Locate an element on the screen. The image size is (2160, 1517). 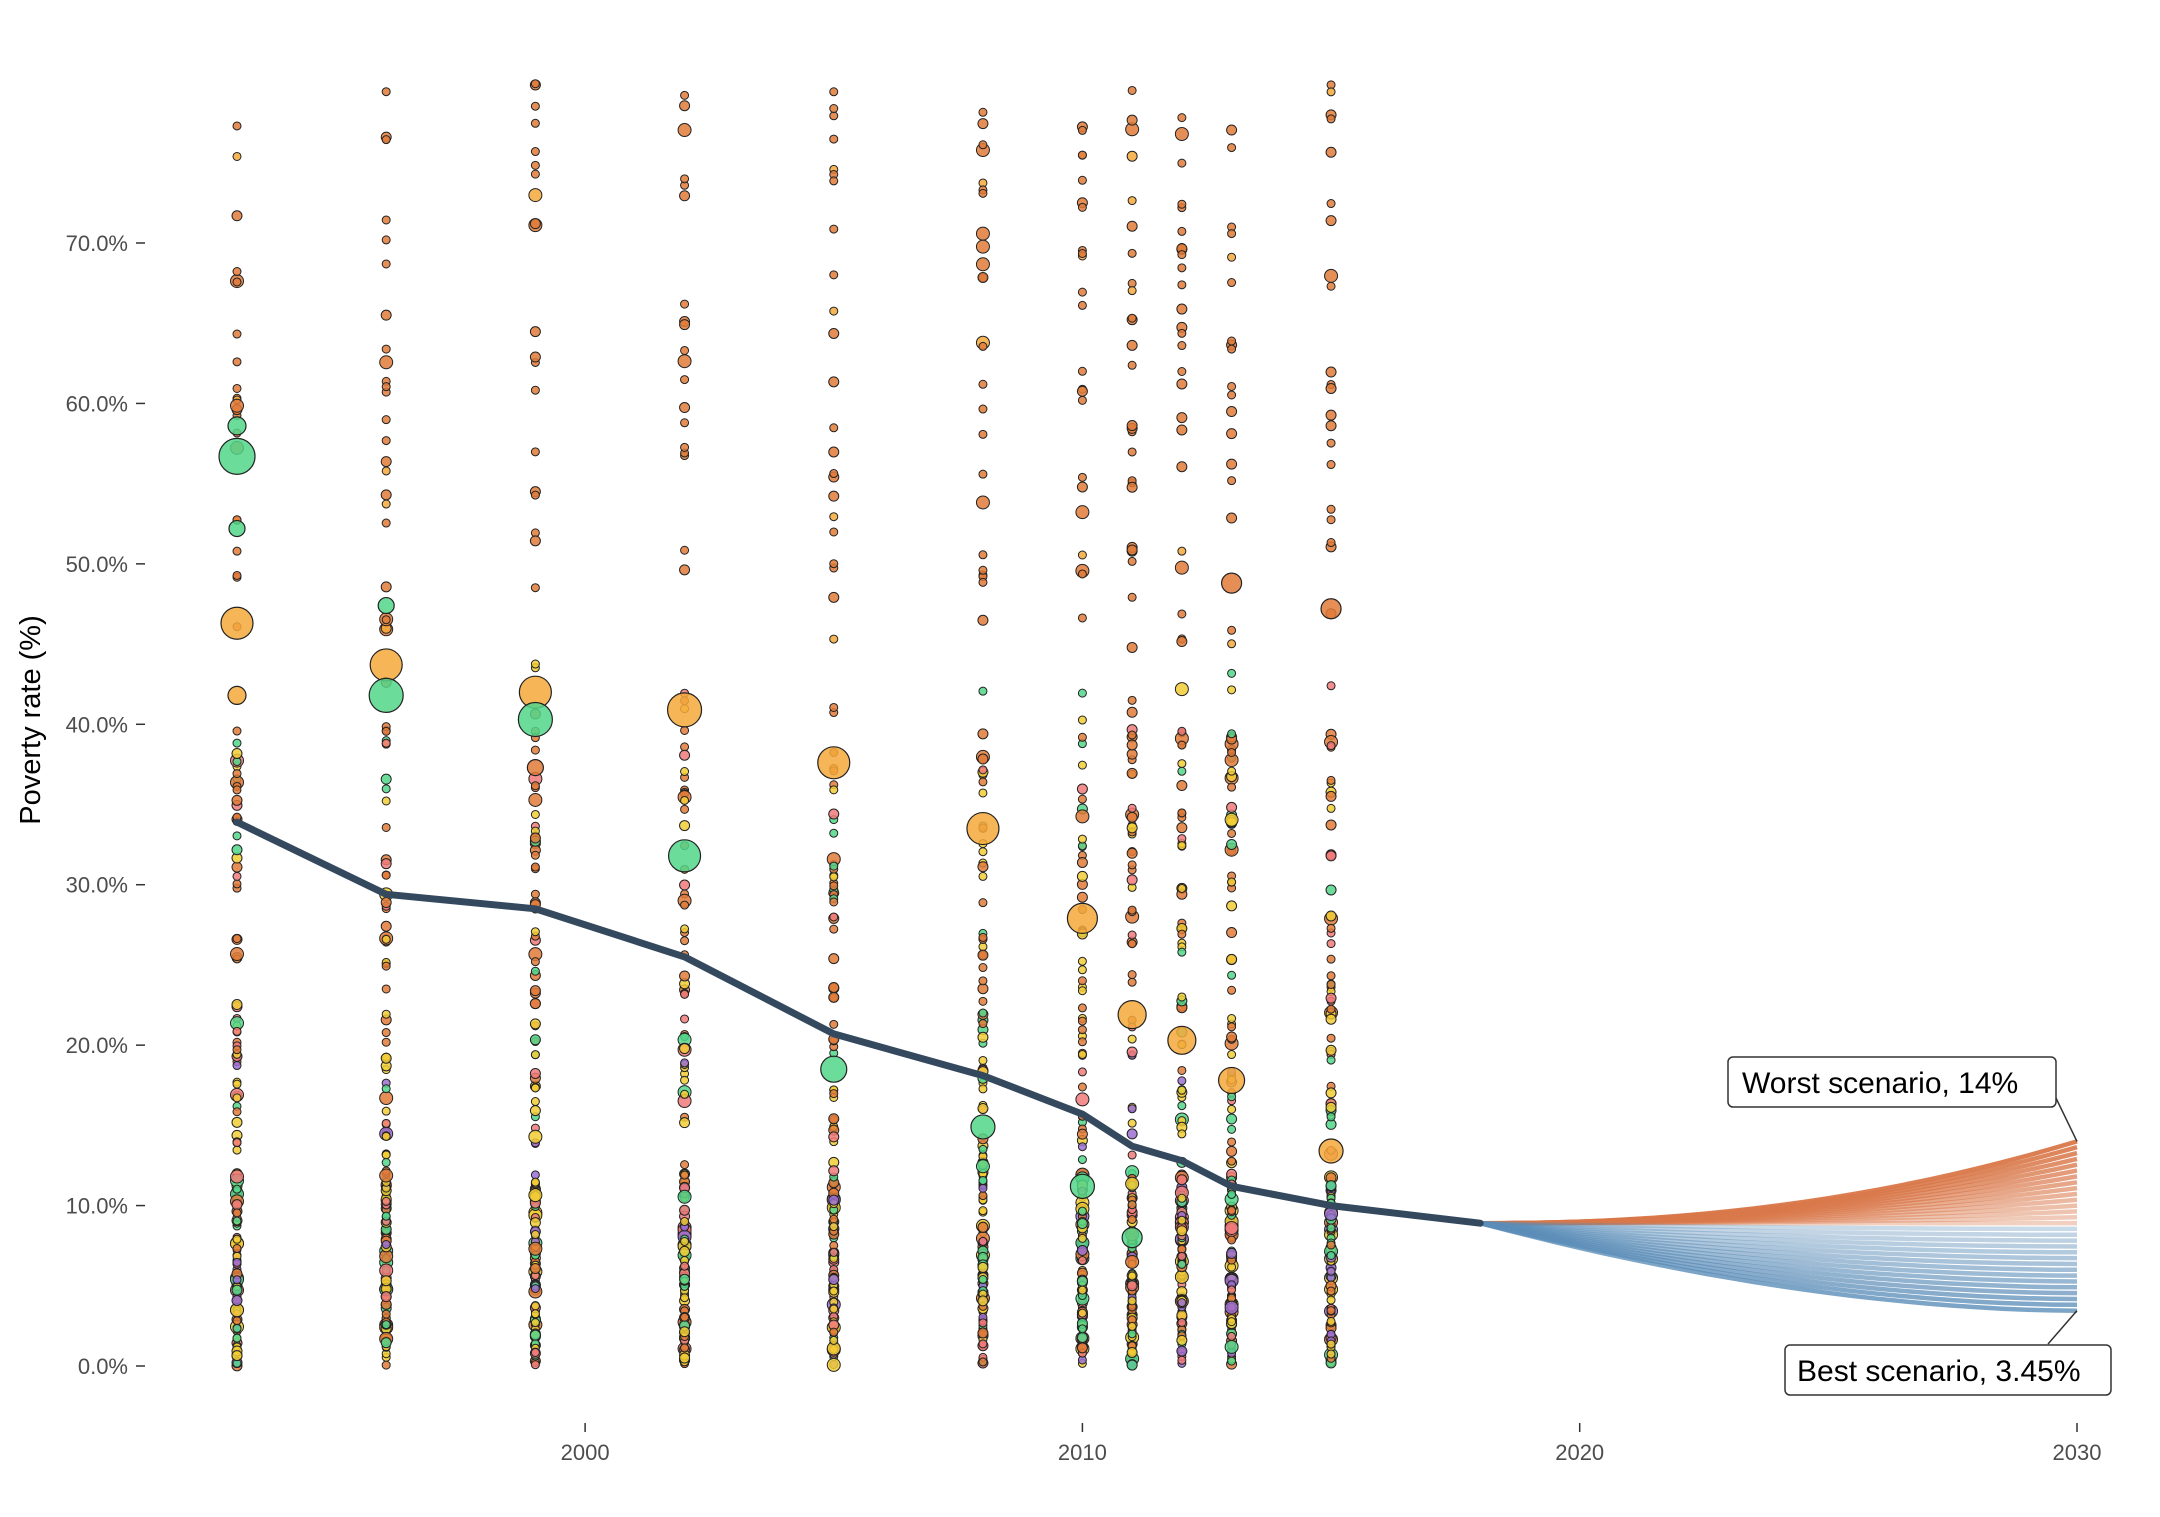
y-tick-label: 40.0% is located at coordinates (97, 724).